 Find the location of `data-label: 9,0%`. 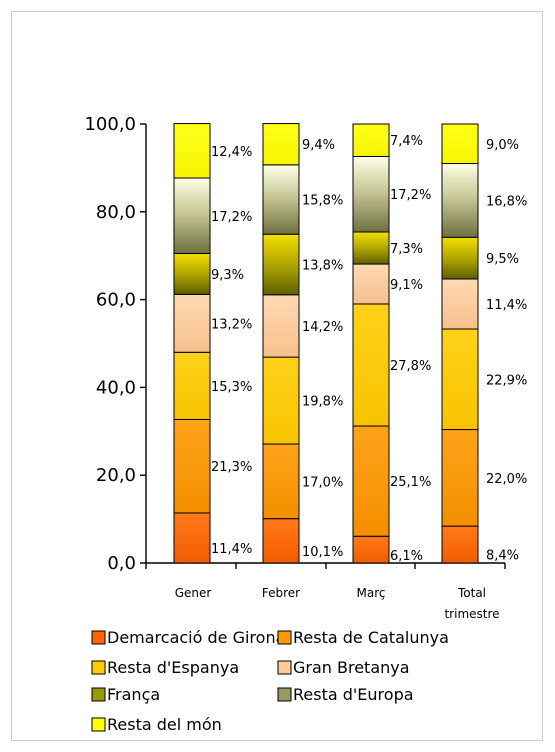

data-label: 9,0% is located at coordinates (502, 145).